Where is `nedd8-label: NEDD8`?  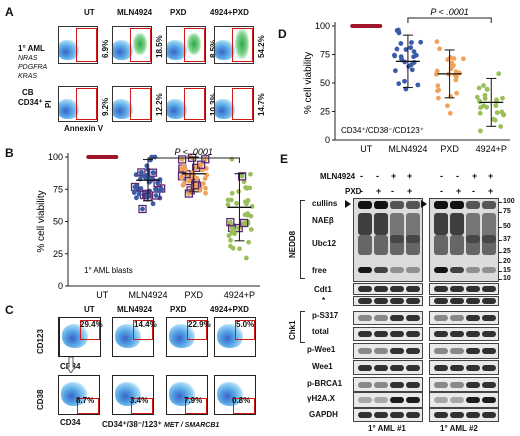 nedd8-label: NEDD8 is located at coordinates (292, 244).